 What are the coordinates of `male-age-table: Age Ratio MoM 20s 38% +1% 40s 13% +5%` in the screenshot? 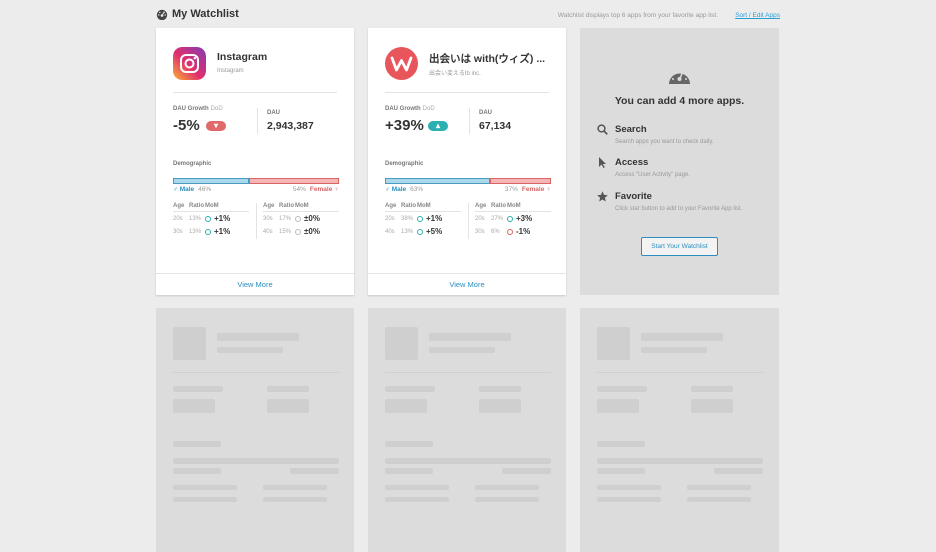 It's located at (423, 220).